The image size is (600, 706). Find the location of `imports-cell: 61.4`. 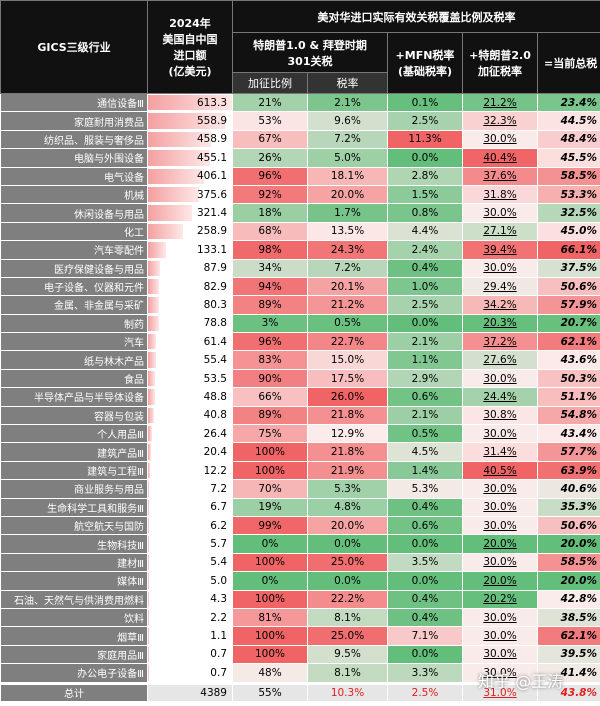

imports-cell: 61.4 is located at coordinates (190, 342).